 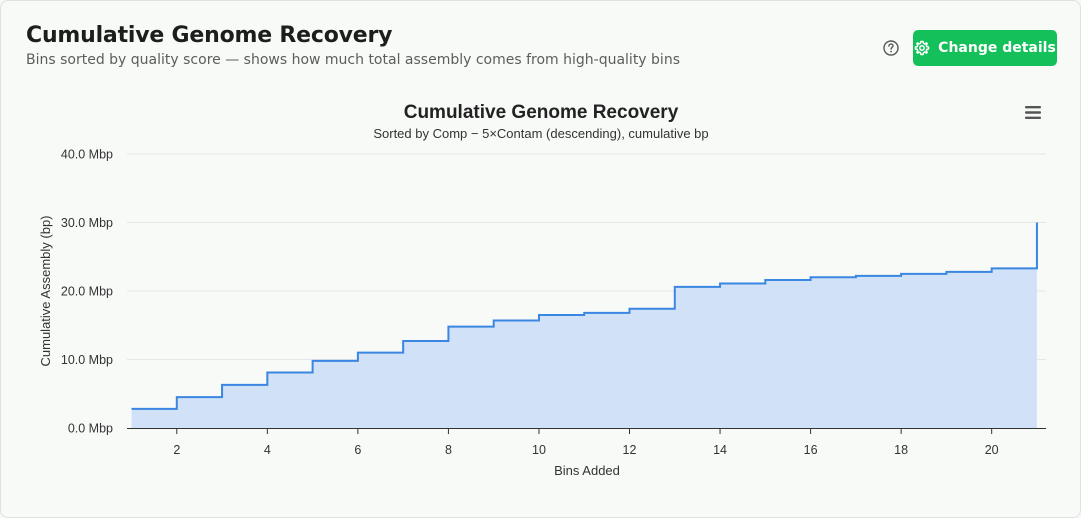 I want to click on x-tick-label: 4, so click(x=267, y=450).